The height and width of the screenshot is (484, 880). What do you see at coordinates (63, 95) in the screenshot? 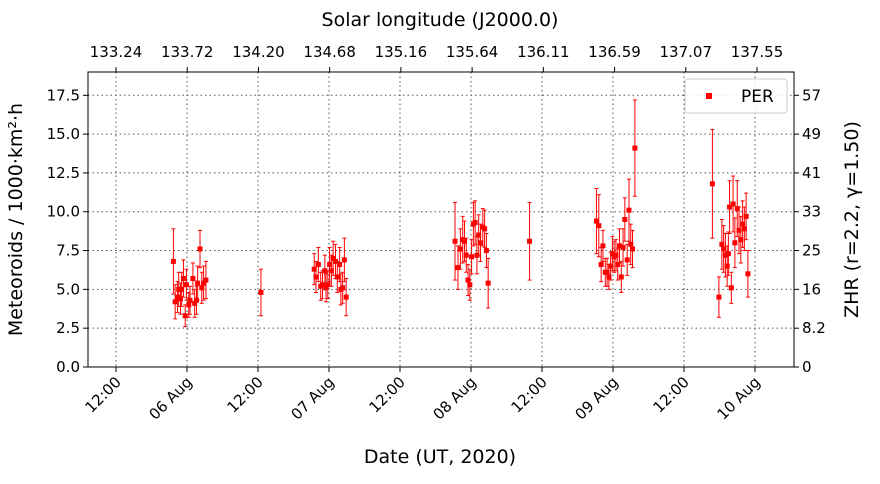
I see `y-tick-label: 17.5` at bounding box center [63, 95].